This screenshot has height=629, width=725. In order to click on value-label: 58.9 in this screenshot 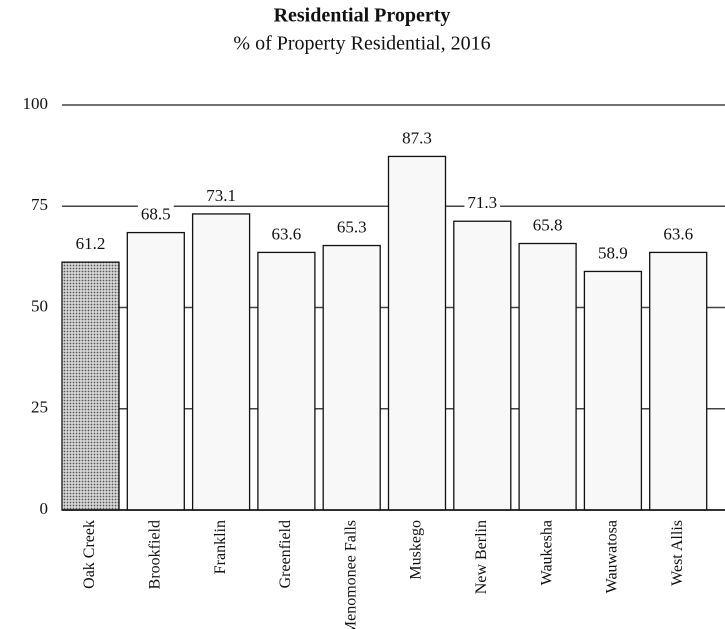, I will do `click(613, 252)`.